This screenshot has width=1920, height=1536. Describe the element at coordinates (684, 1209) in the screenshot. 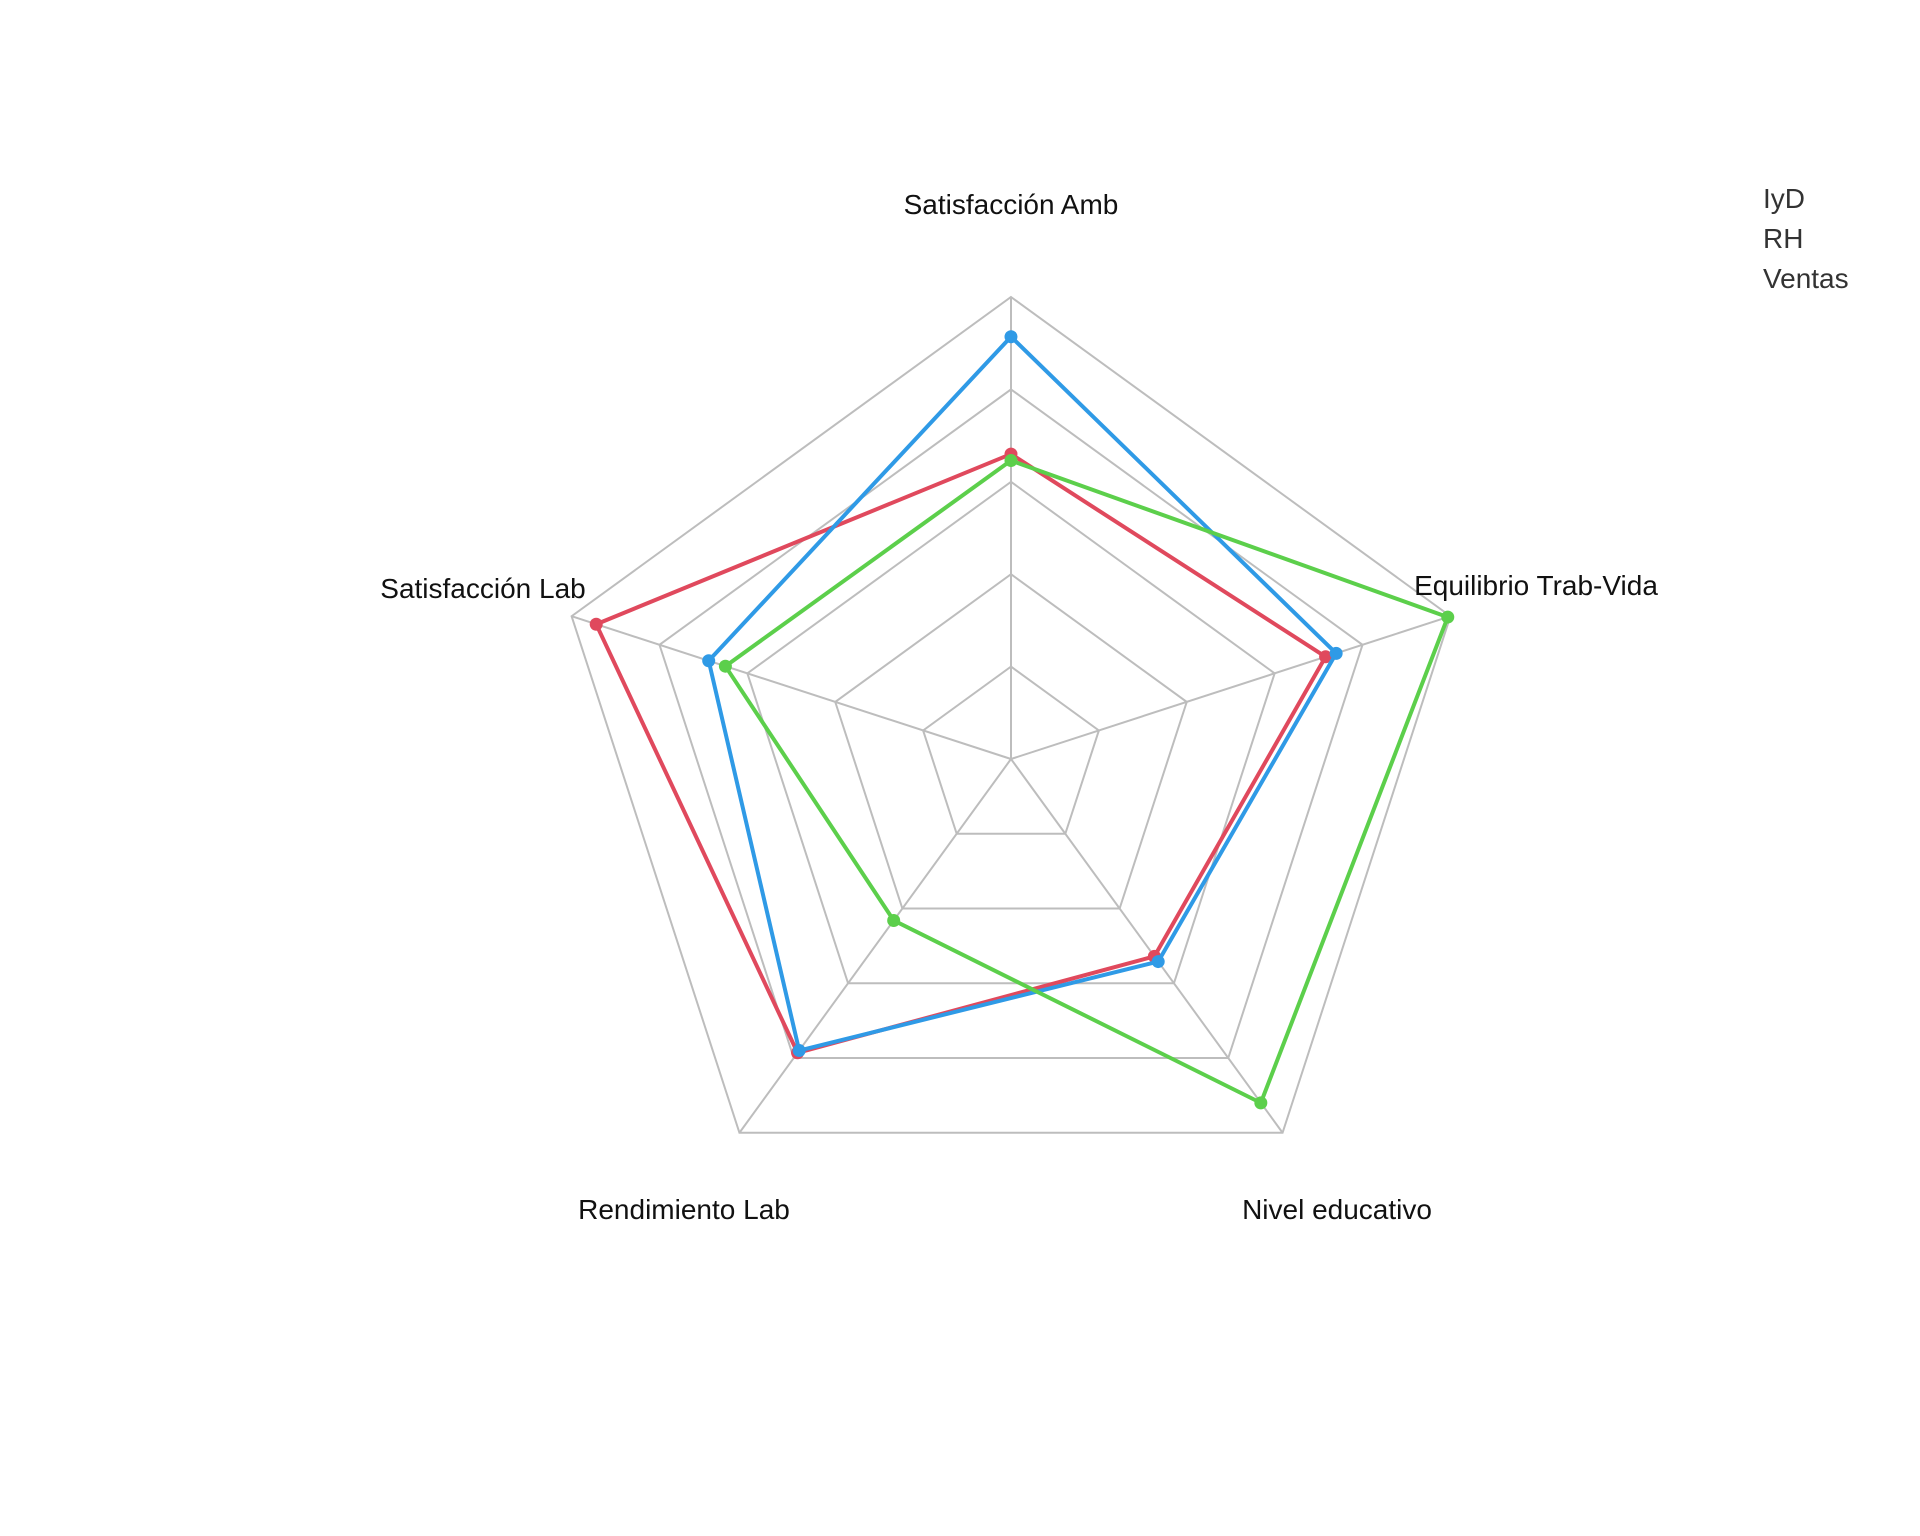

I see `axis-label-rendimiento-lab: Rendimiento Lab` at that location.